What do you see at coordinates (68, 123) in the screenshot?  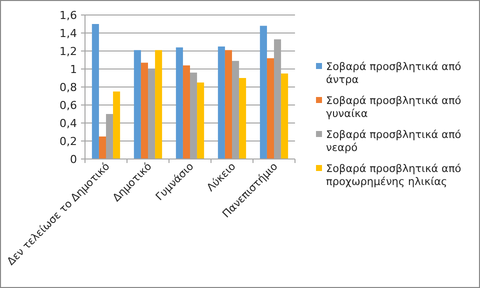 I see `y-tick-label: 0,4` at bounding box center [68, 123].